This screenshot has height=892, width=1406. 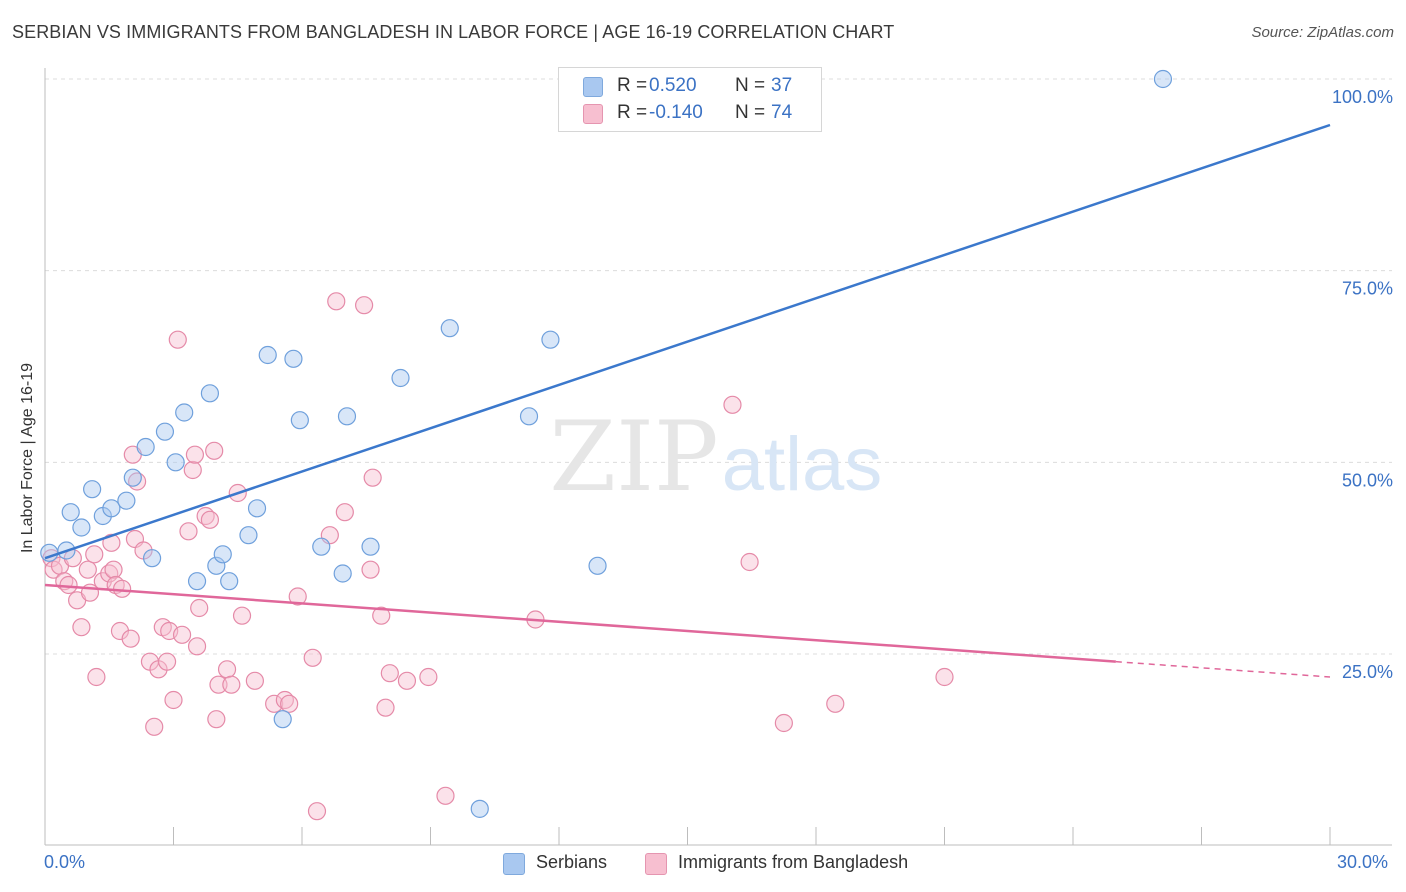 I want to click on trend-line-bangladesh, so click(x=580, y=623).